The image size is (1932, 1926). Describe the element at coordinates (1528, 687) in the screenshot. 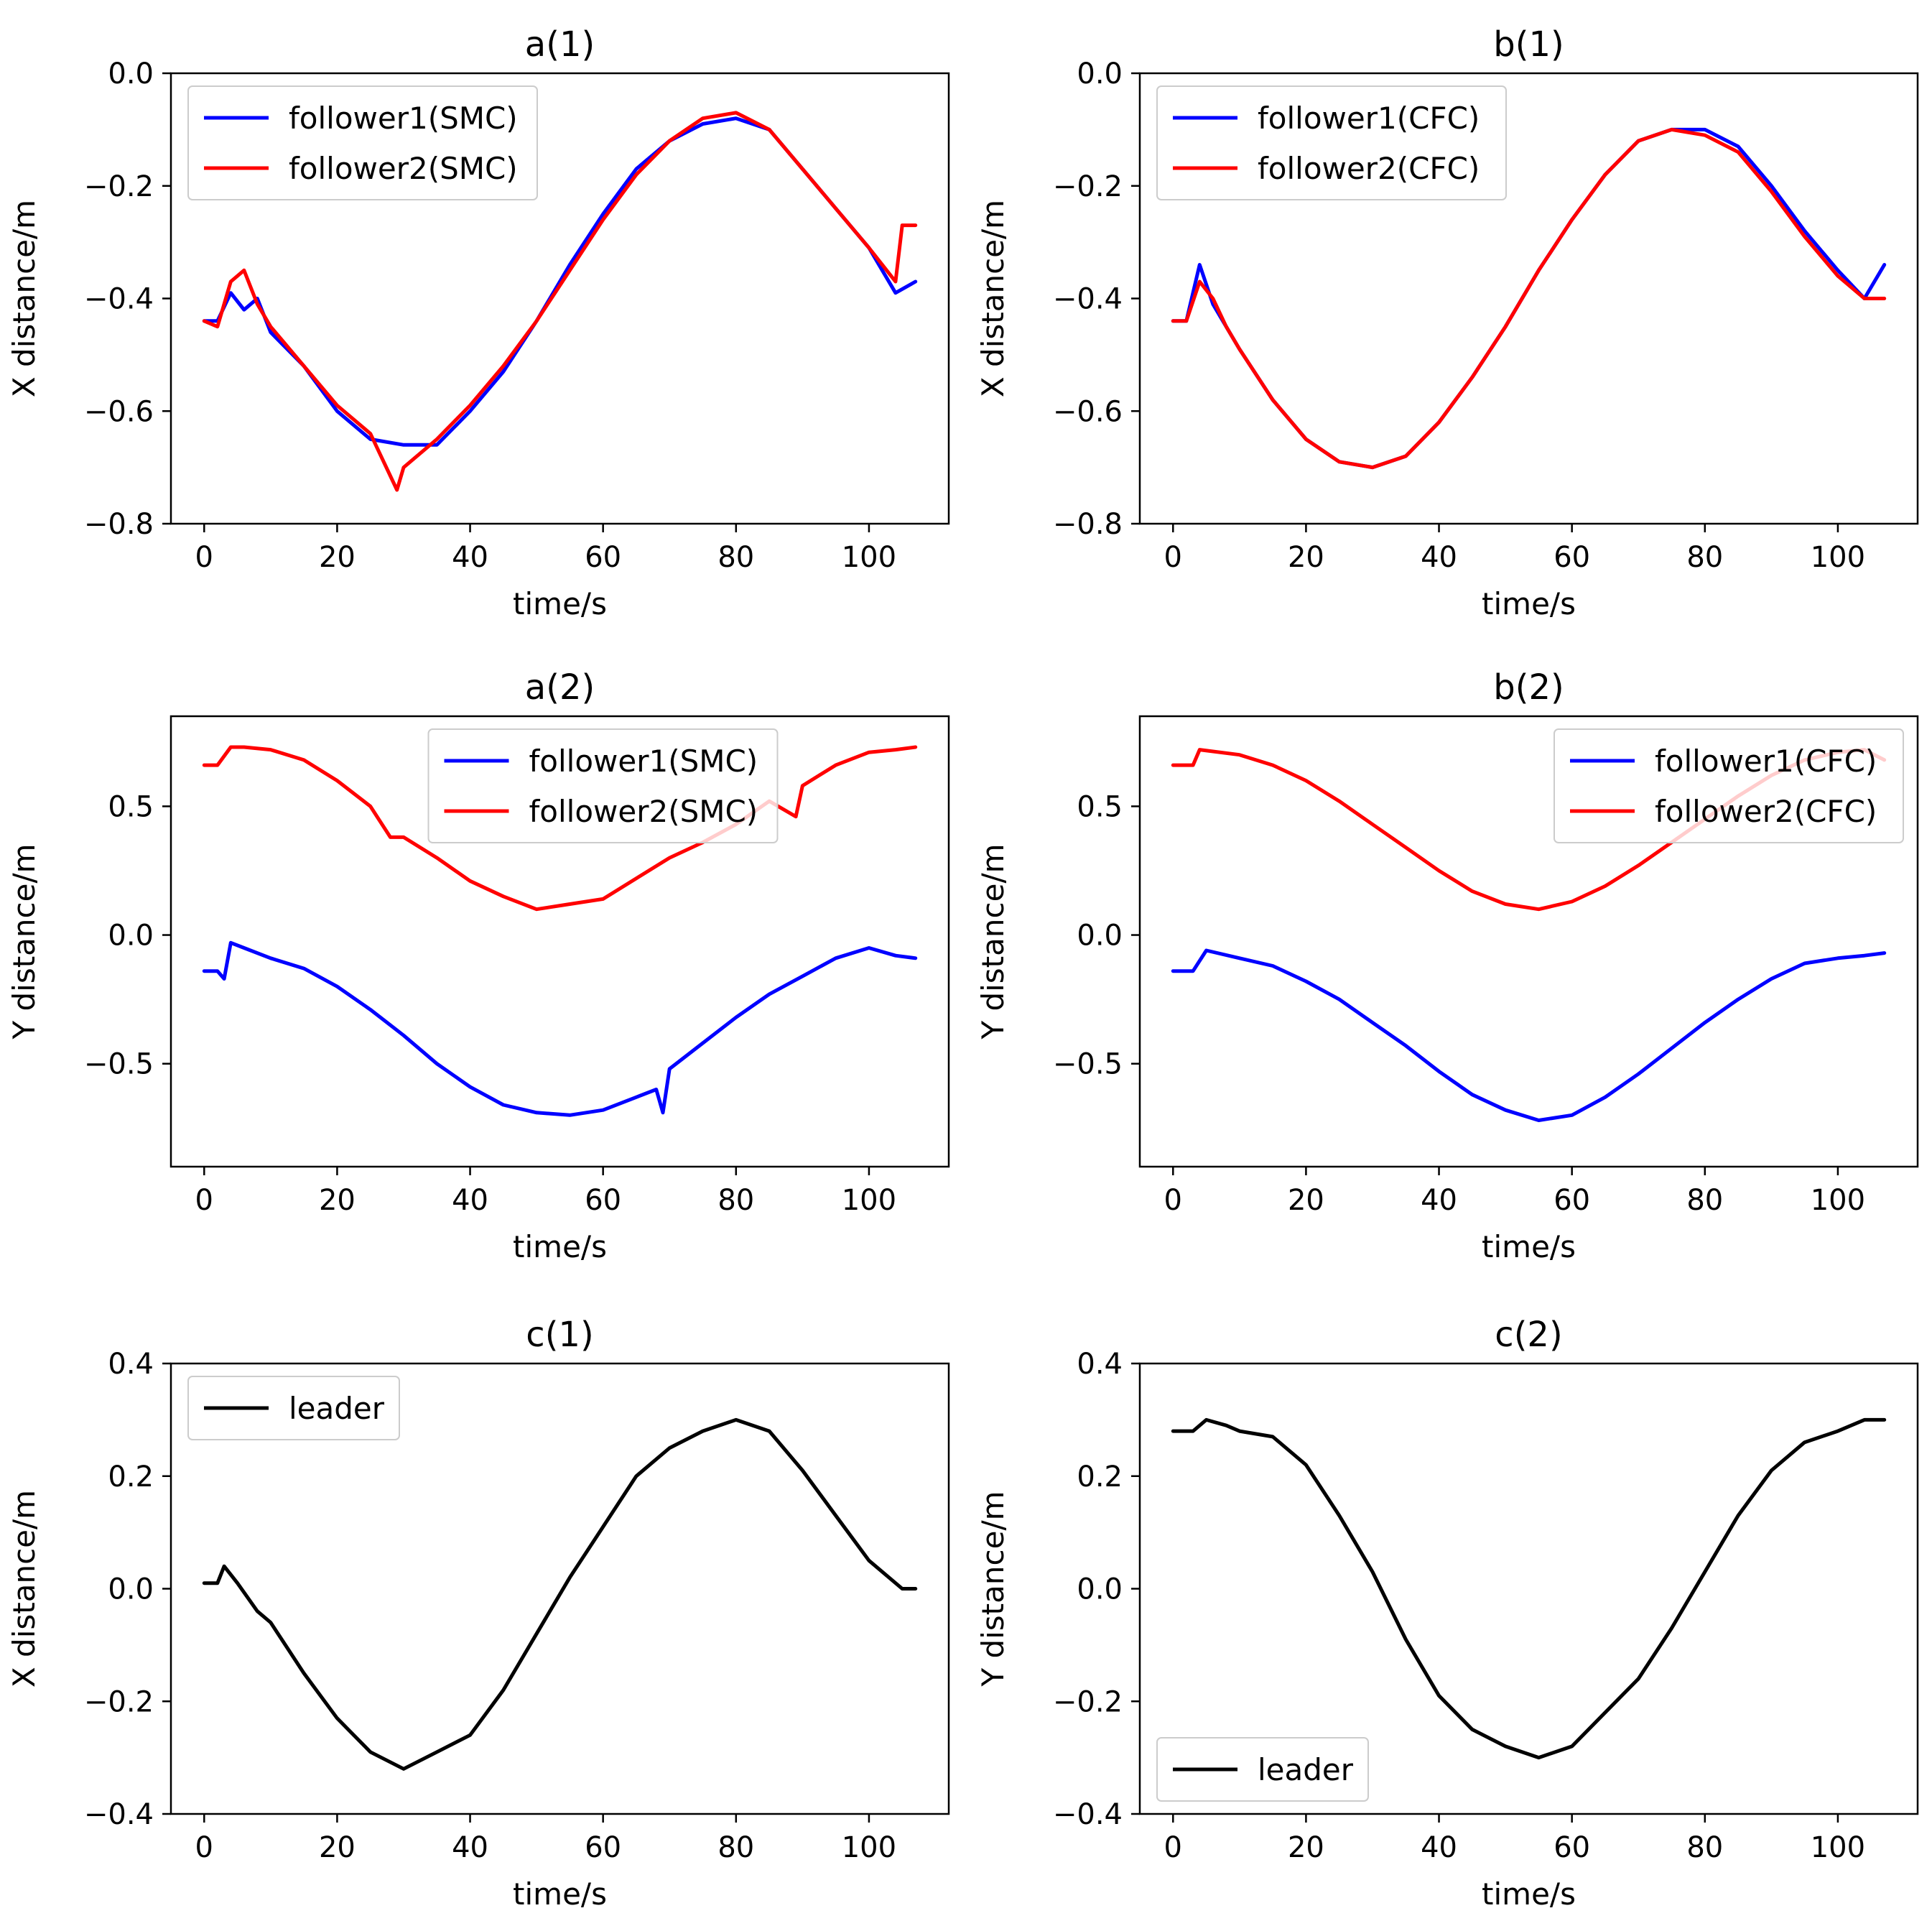

I see `chart-title: b(2)` at that location.